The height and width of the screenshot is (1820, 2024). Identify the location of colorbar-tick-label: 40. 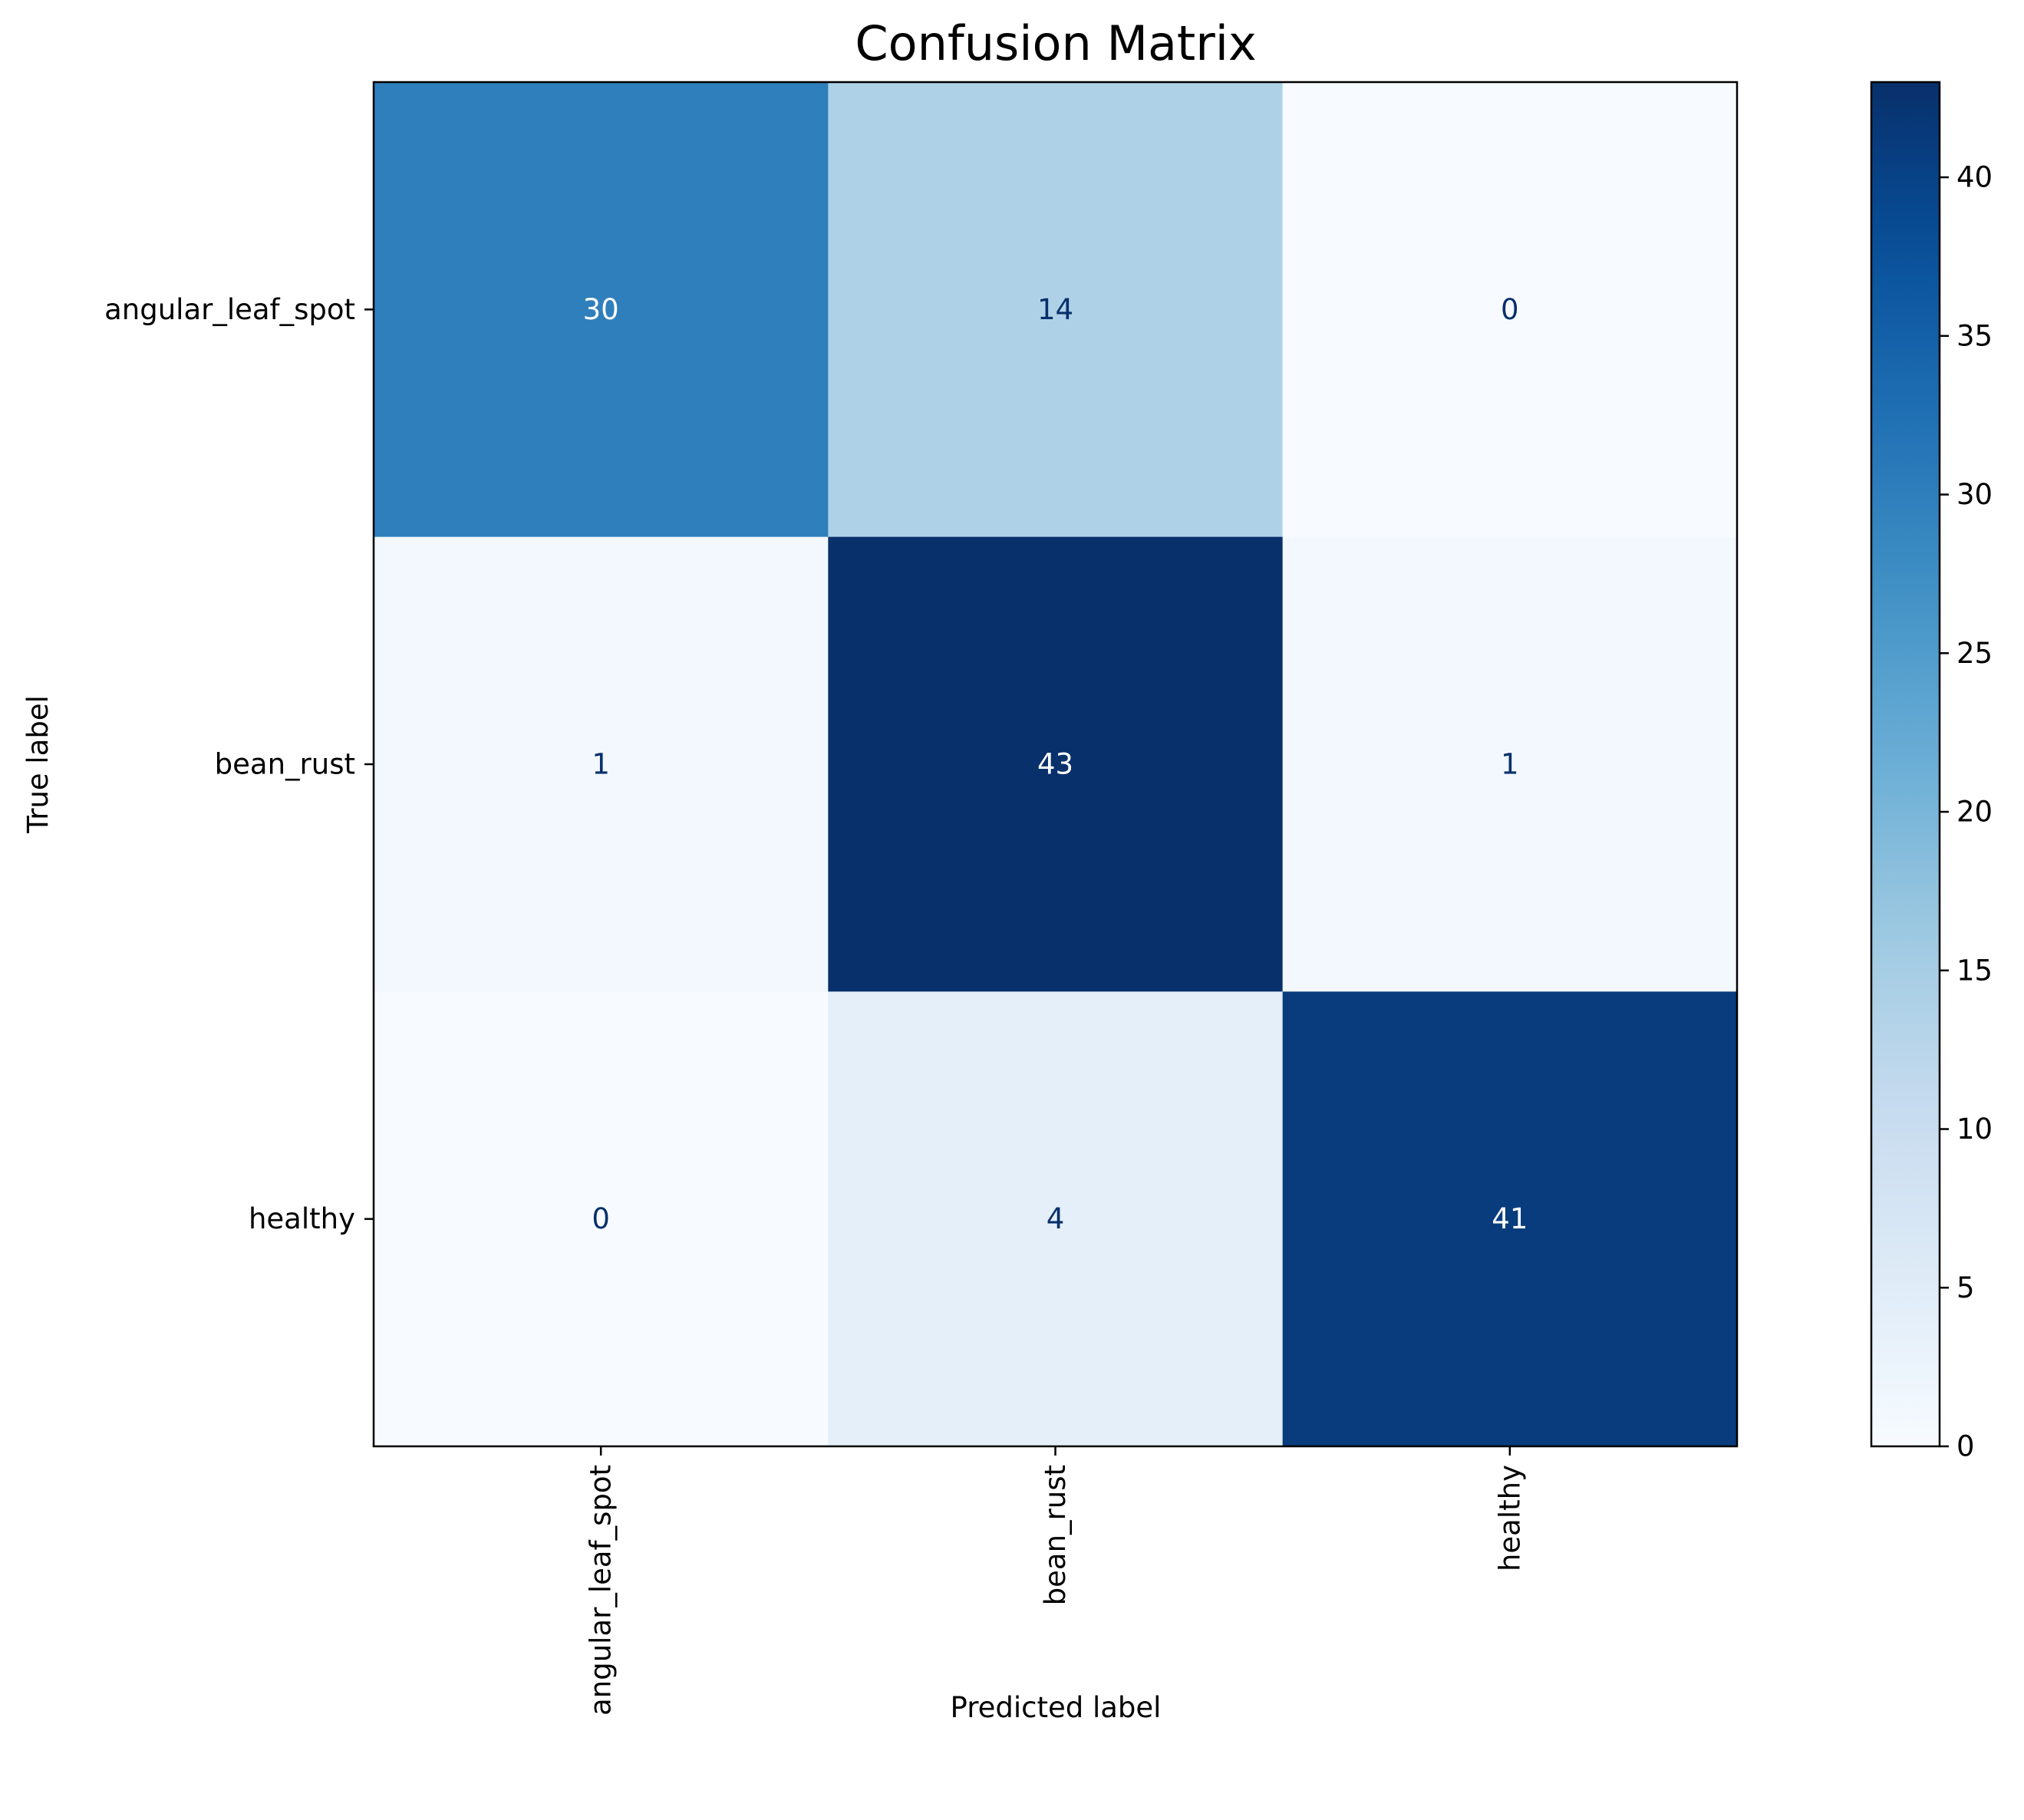
(1974, 177).